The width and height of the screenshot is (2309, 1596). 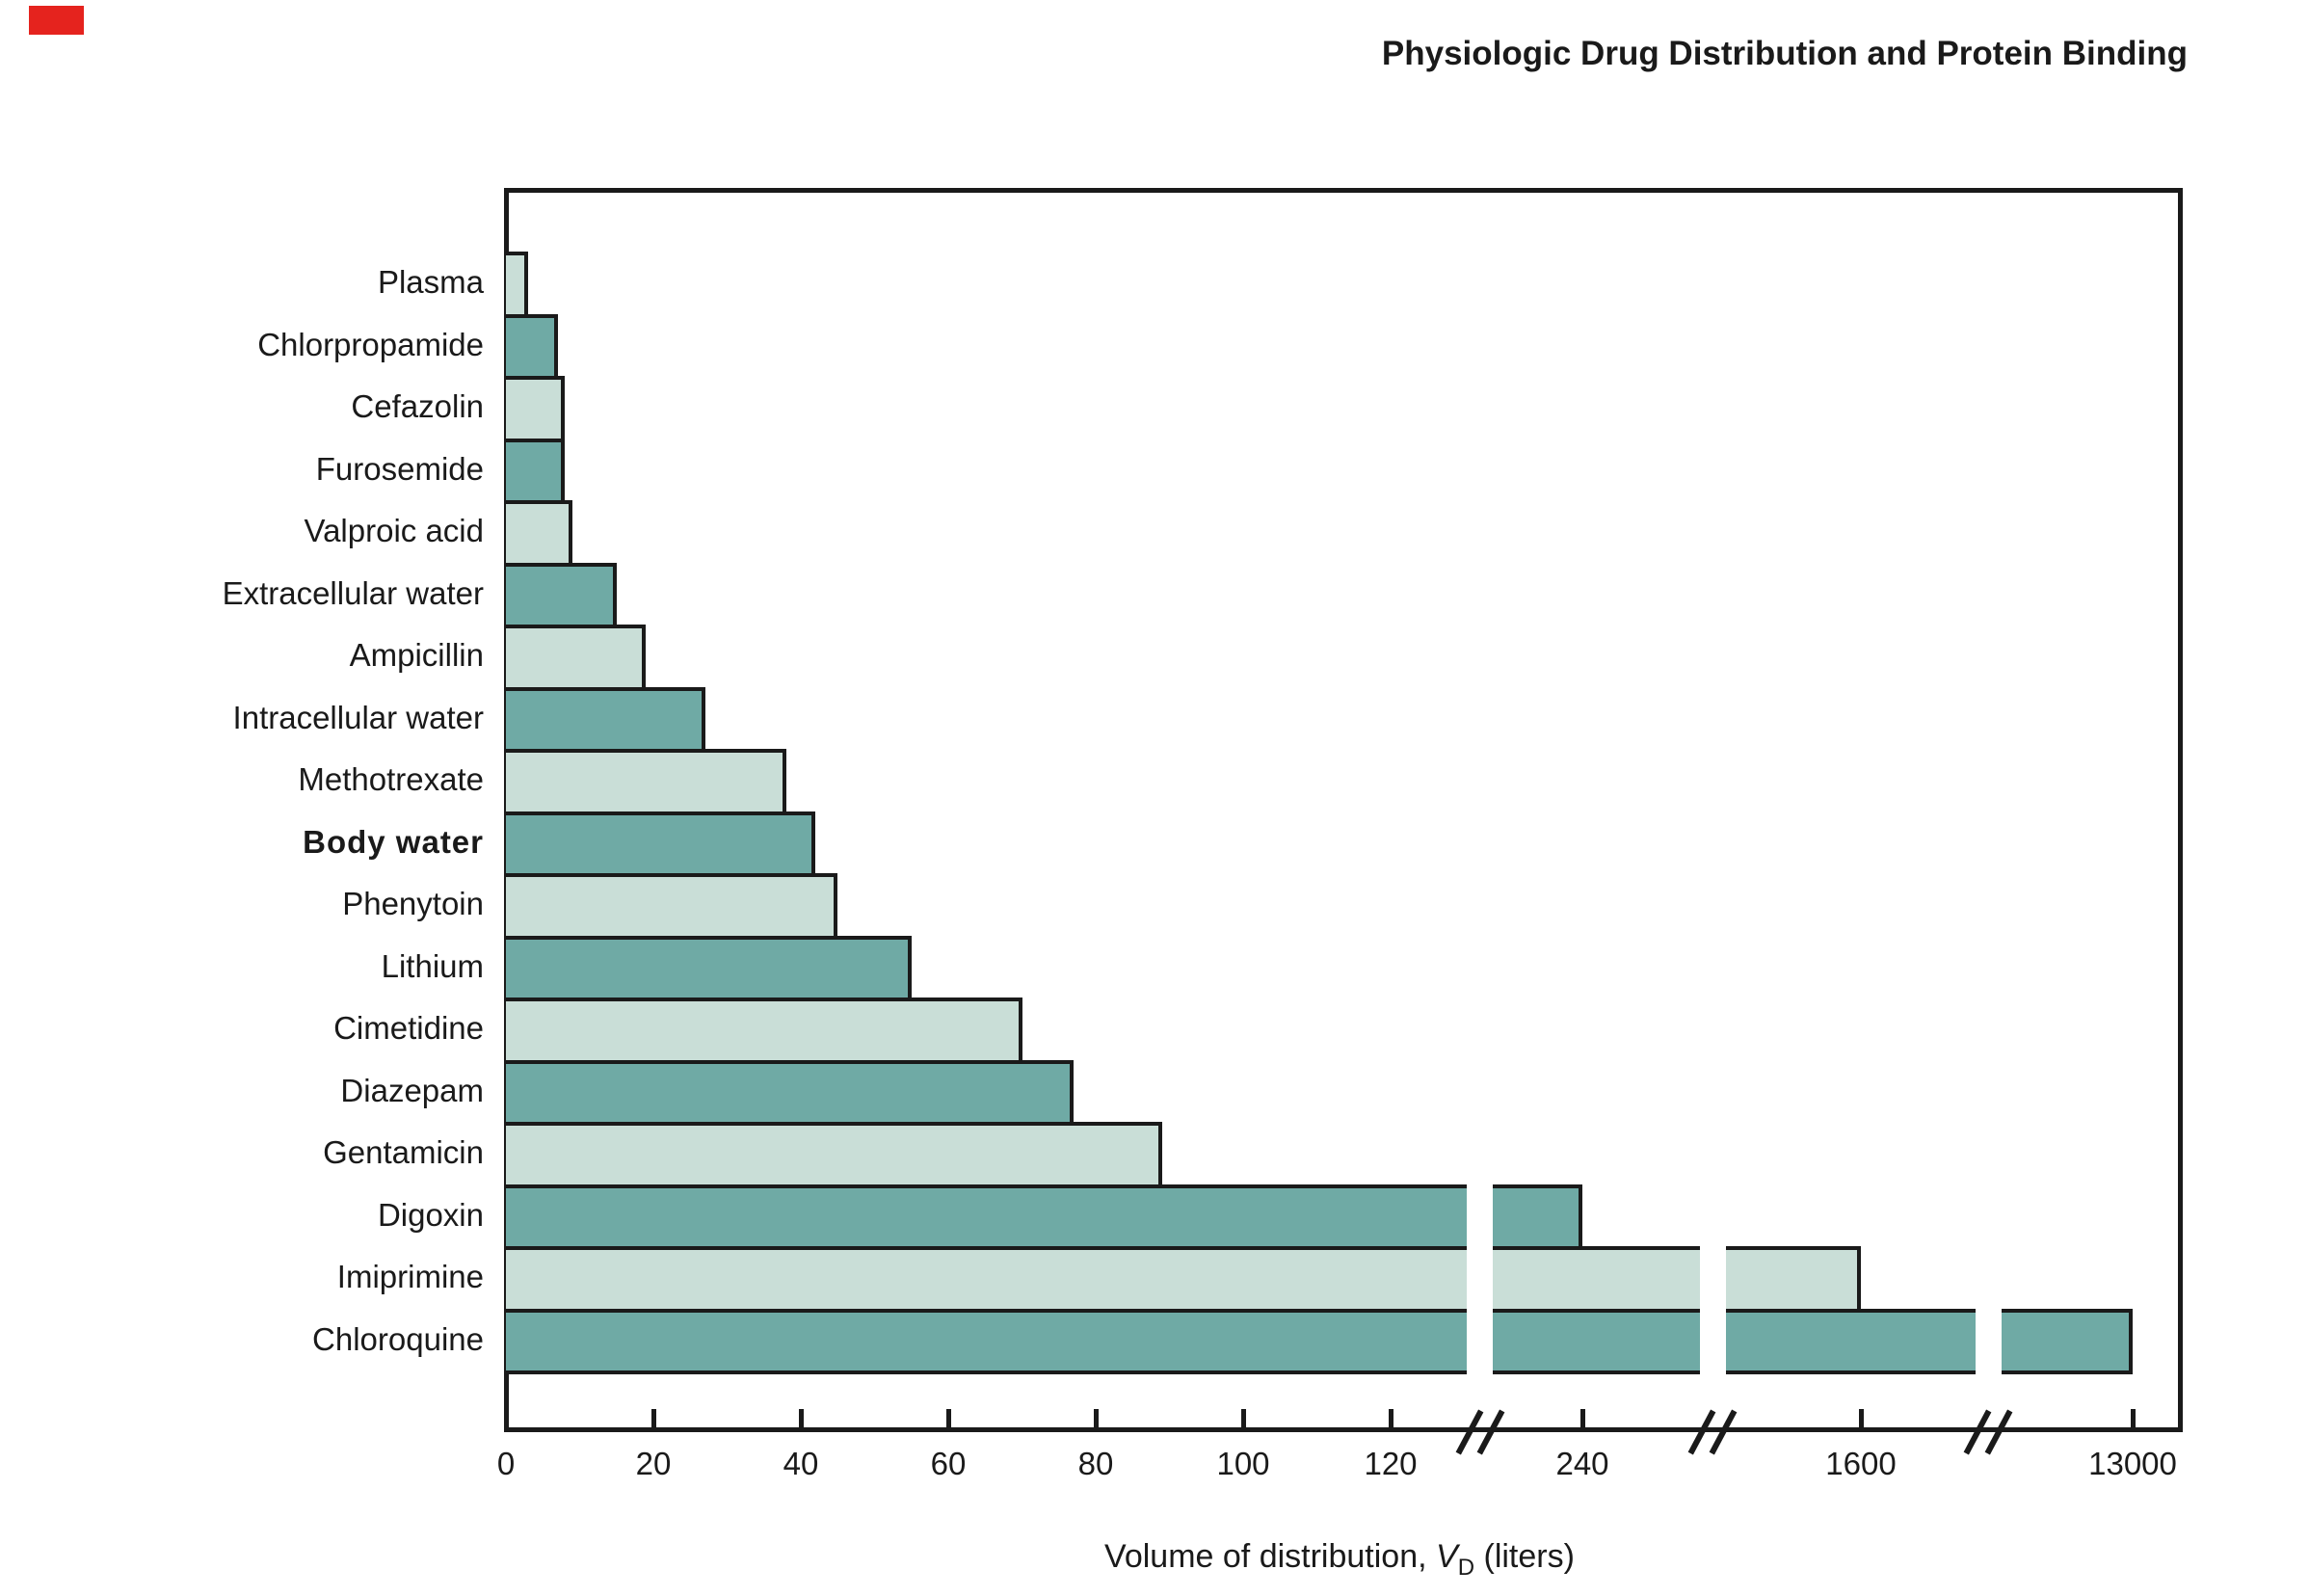 What do you see at coordinates (1319, 1341) in the screenshot?
I see `bar-chloroquine` at bounding box center [1319, 1341].